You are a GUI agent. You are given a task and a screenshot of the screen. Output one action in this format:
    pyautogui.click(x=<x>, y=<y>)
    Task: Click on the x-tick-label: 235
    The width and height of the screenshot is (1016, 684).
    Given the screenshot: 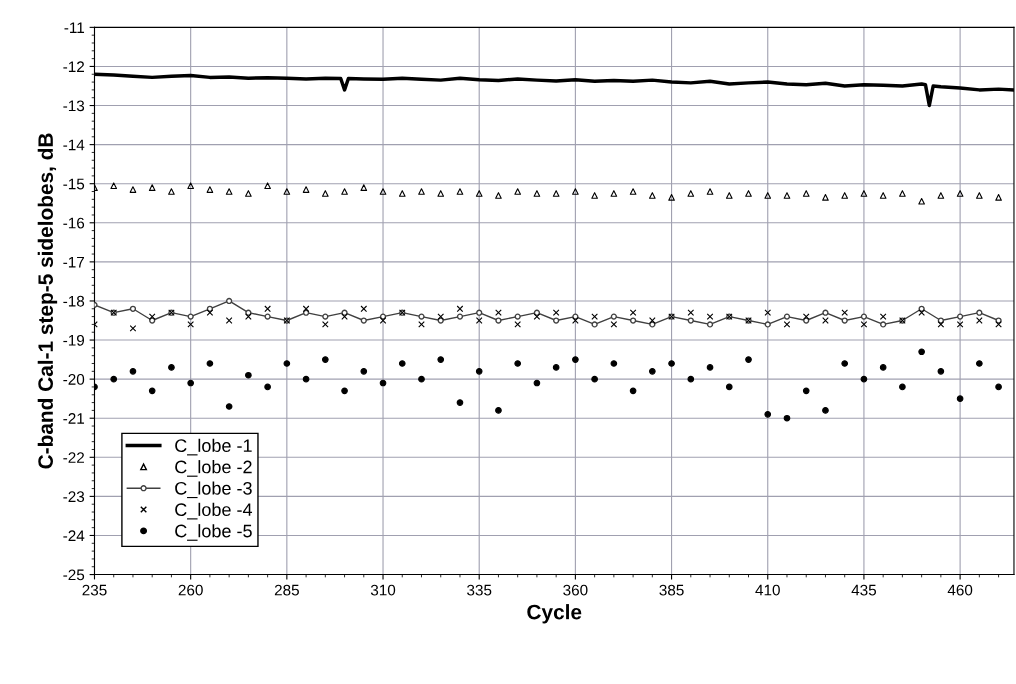 What is the action you would take?
    pyautogui.click(x=94, y=590)
    